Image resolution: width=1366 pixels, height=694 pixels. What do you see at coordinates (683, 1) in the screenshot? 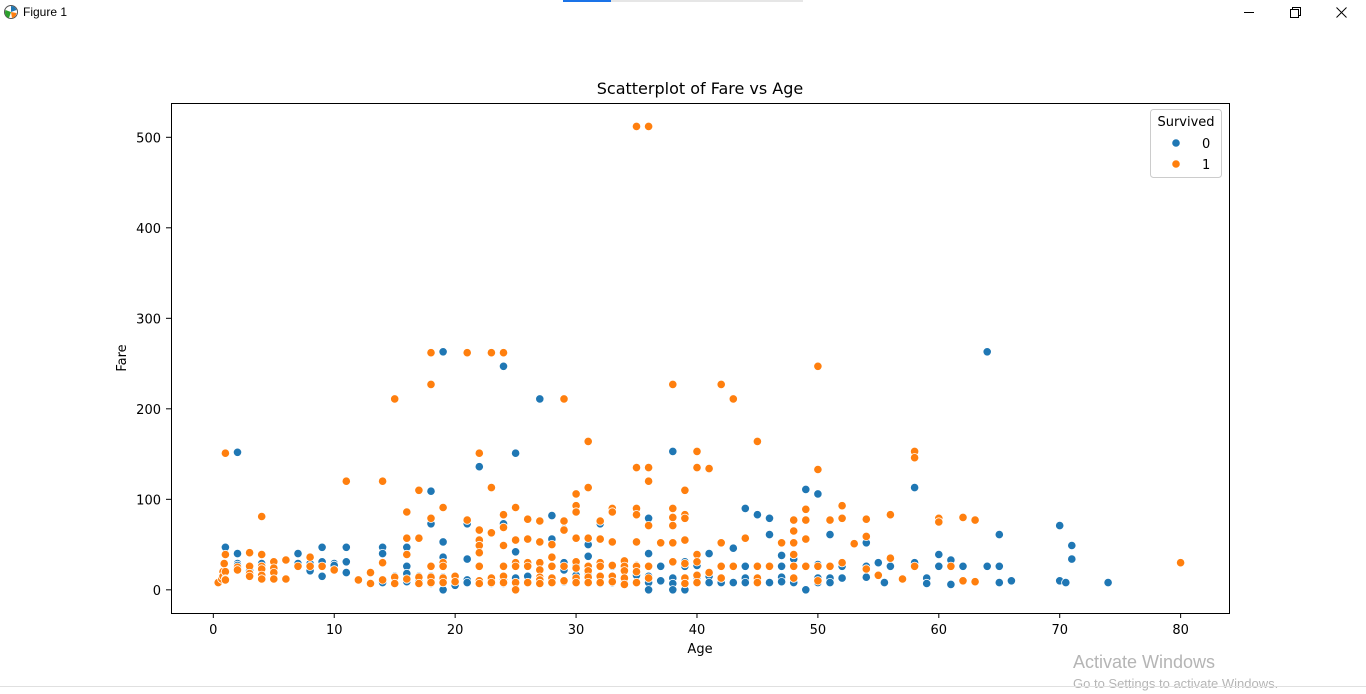
I see `top-progress-bar` at bounding box center [683, 1].